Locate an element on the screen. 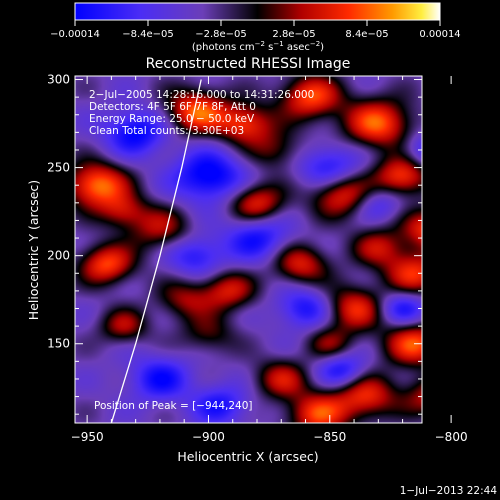 The height and width of the screenshot is (500, 500). colorbar-tick-label: −0.00014 is located at coordinates (75, 34).